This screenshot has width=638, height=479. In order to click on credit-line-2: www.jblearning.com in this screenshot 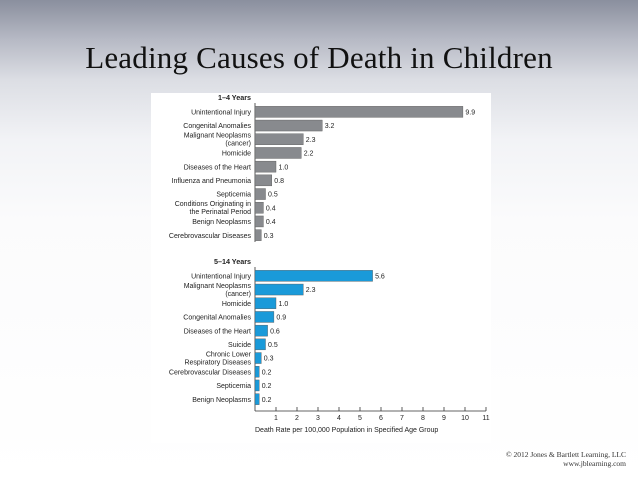, I will do `click(594, 463)`.